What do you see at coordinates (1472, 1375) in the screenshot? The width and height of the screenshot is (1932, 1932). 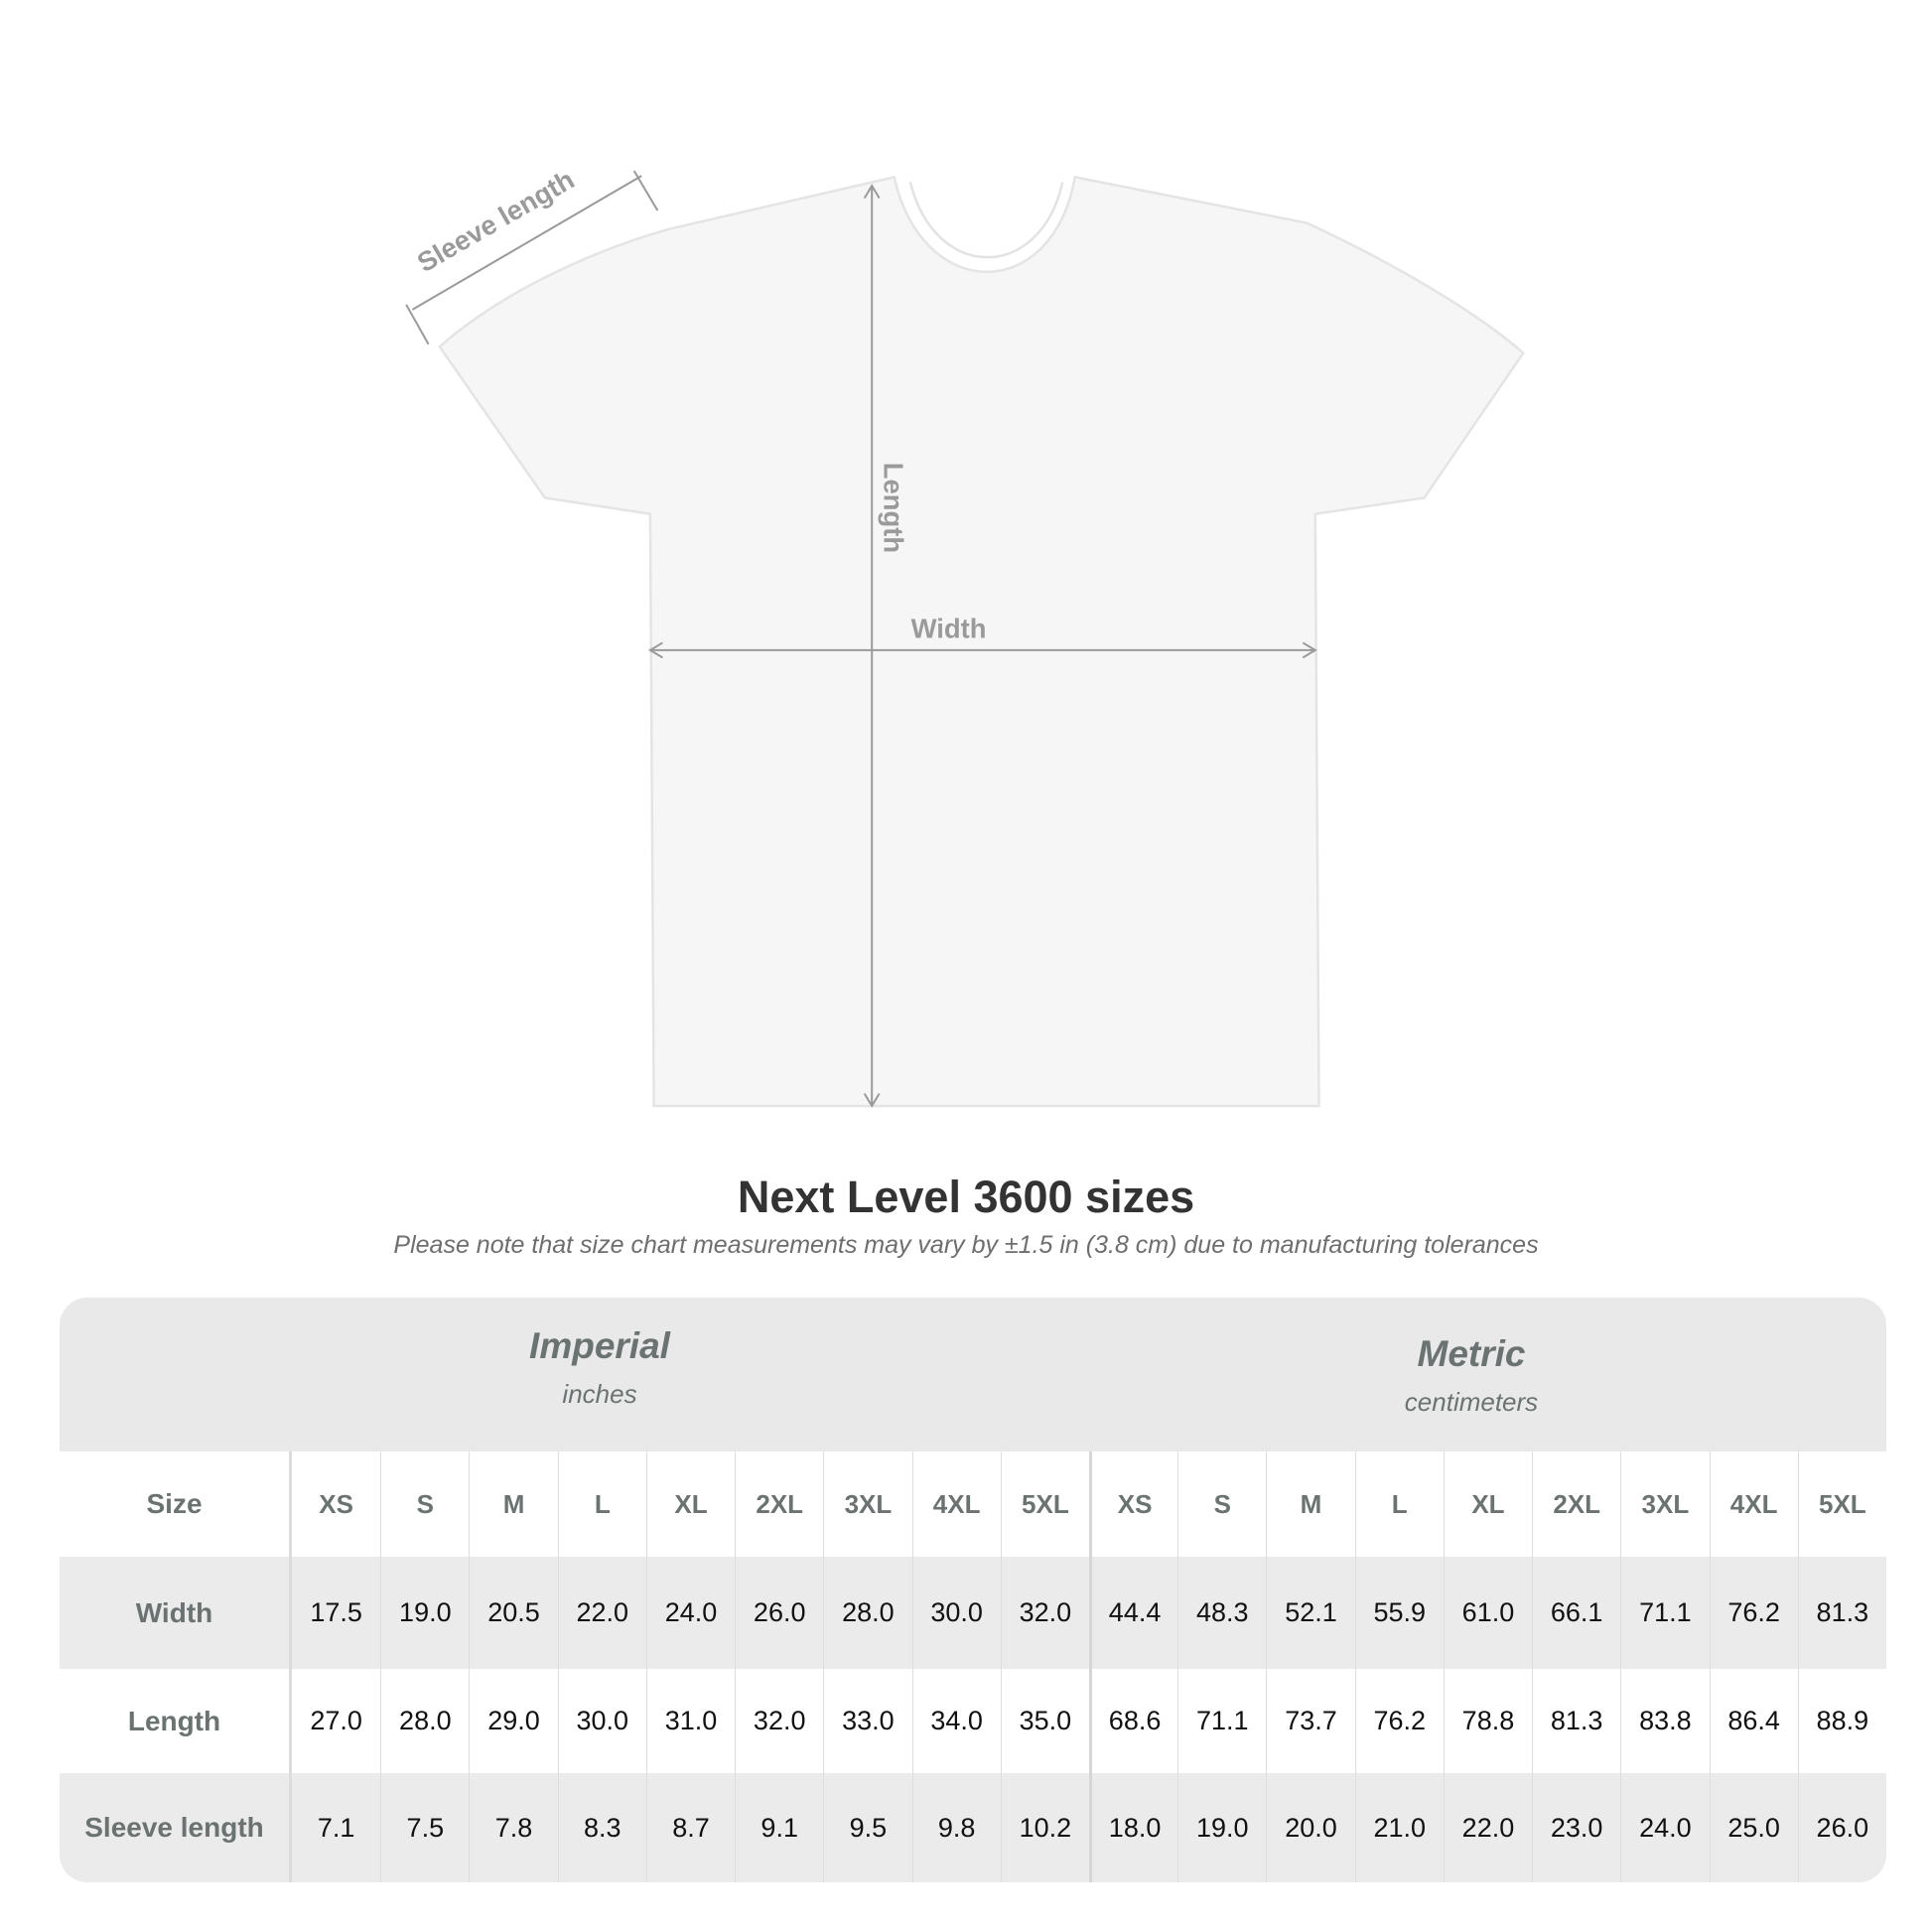 I see `metric-header: Metric centimeters` at bounding box center [1472, 1375].